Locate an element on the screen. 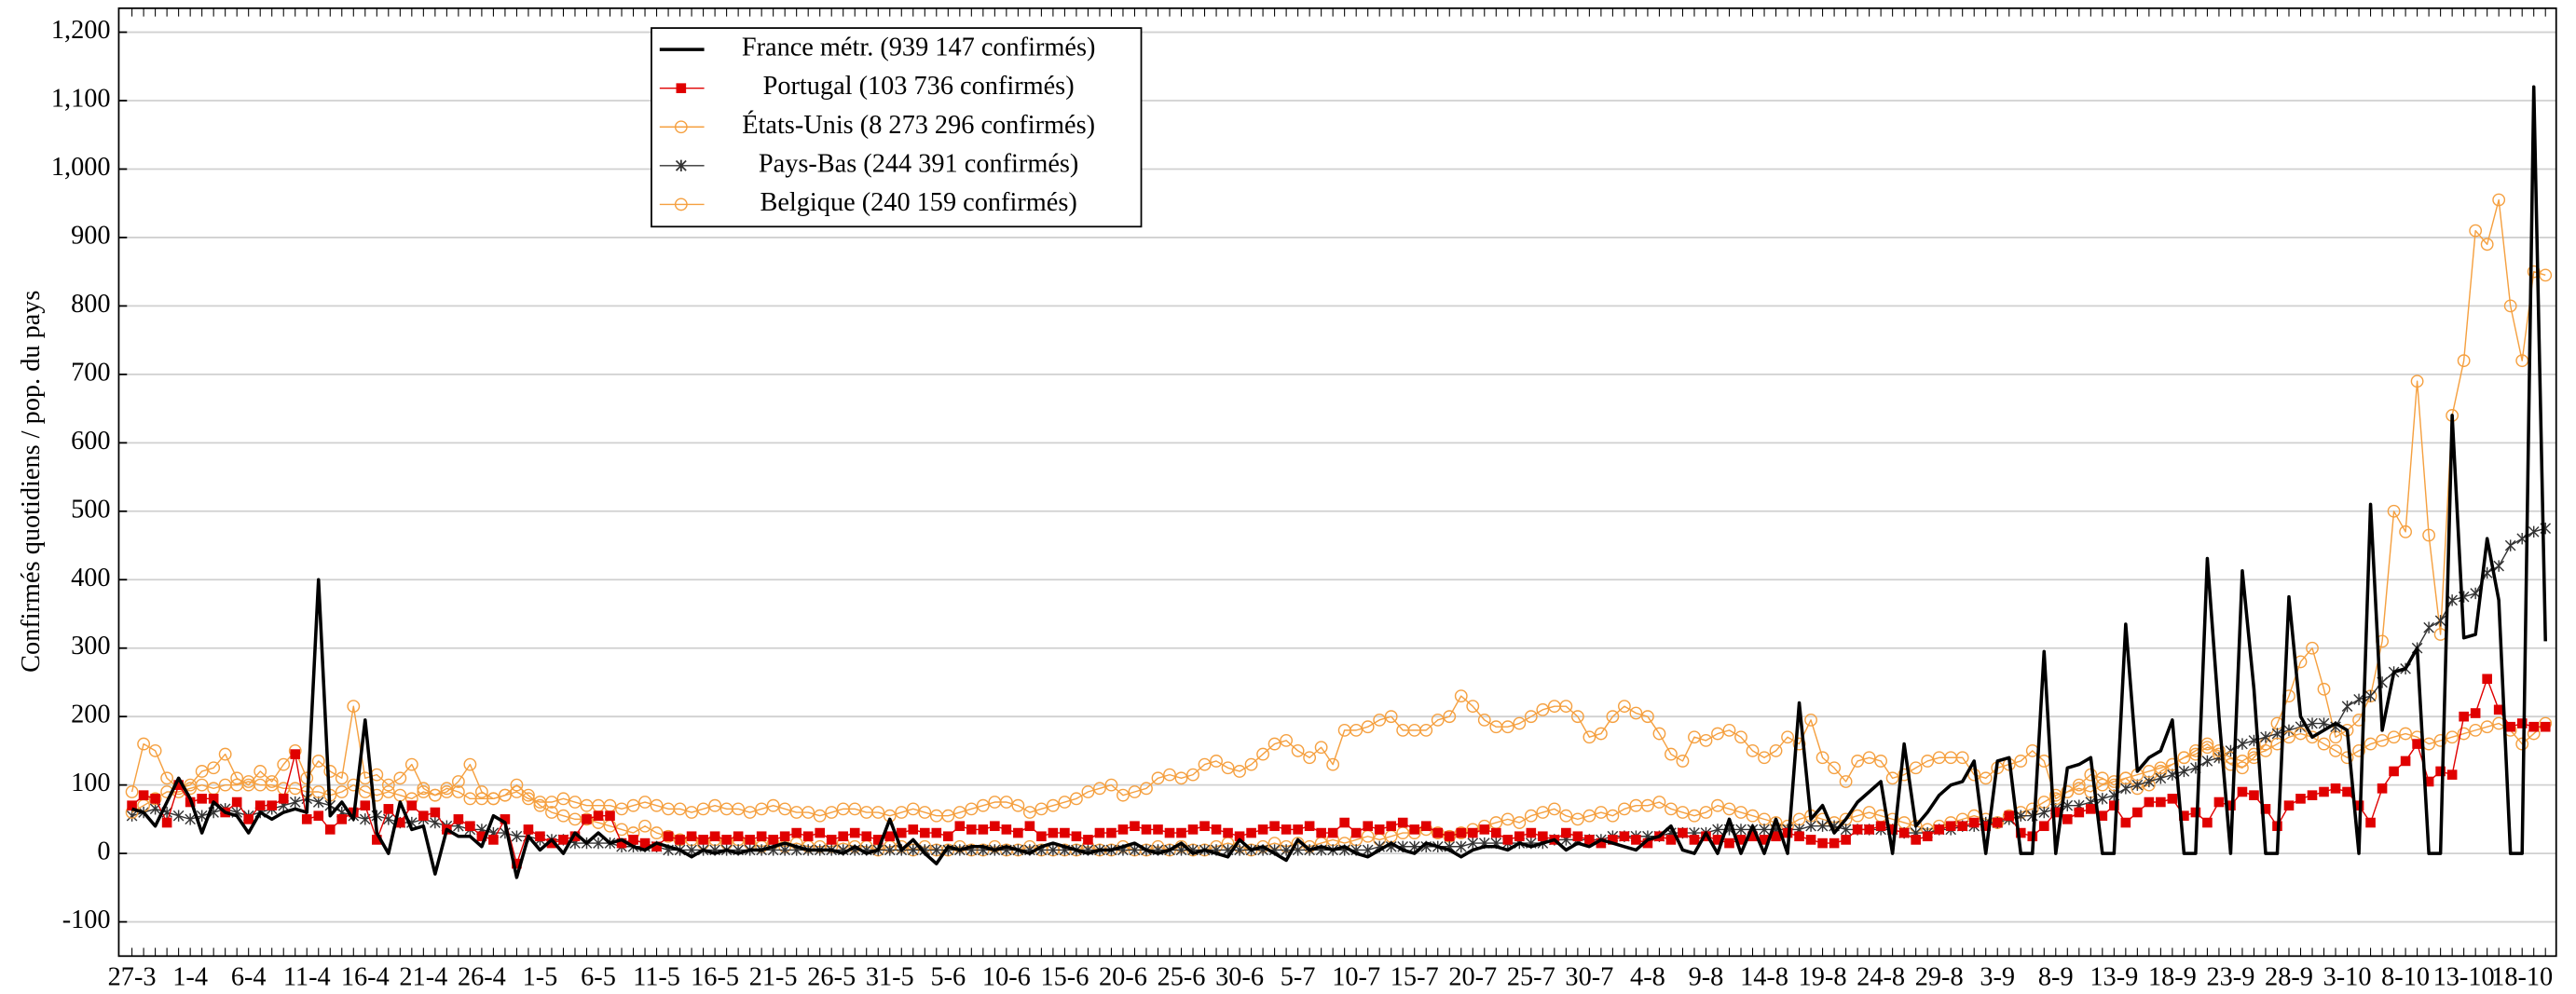 The width and height of the screenshot is (2576, 994). y-tick-label: 1,200 is located at coordinates (81, 30).